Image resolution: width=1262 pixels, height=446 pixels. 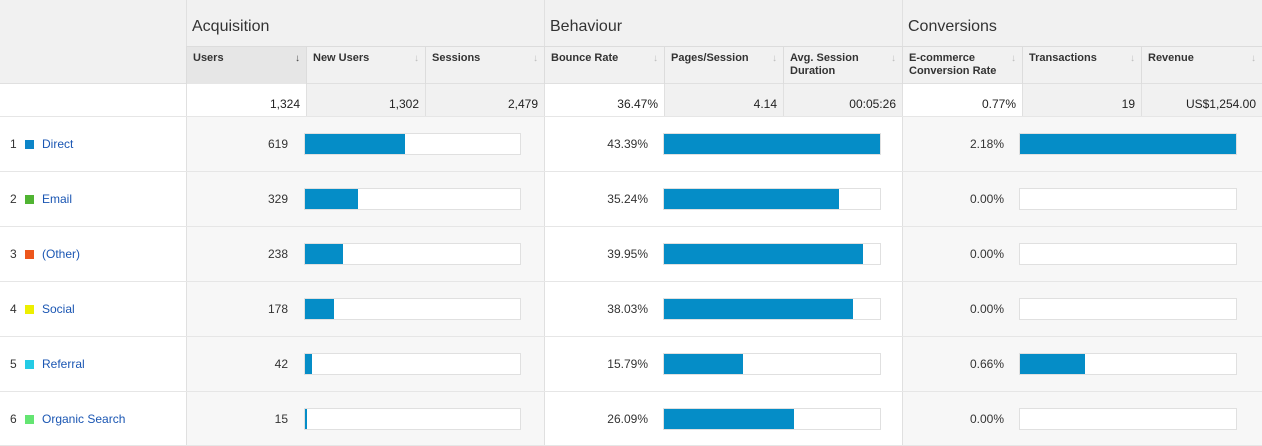 What do you see at coordinates (627, 419) in the screenshot?
I see `cell-bounce-rate: 26.09%` at bounding box center [627, 419].